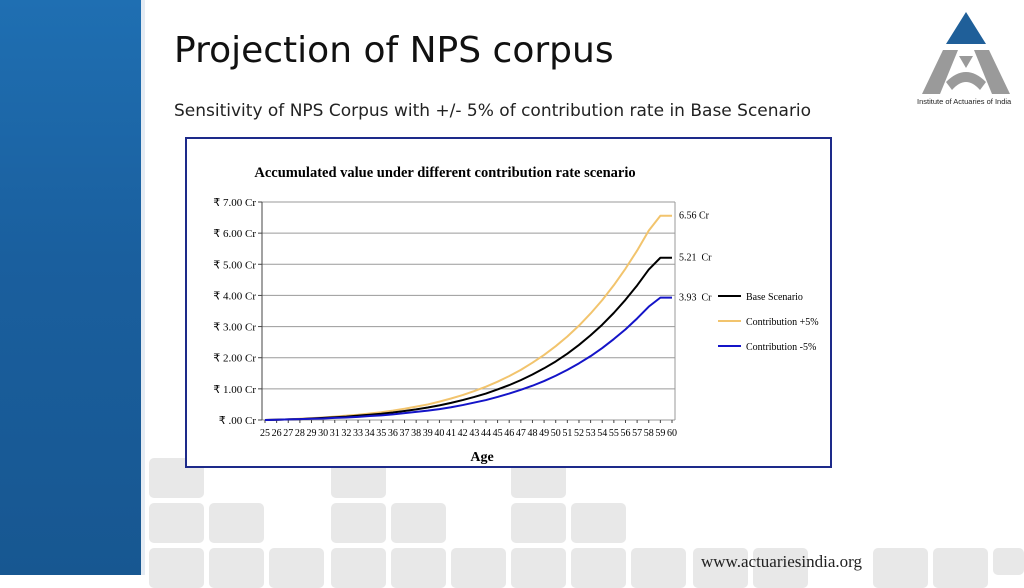 This screenshot has width=1024, height=588. I want to click on series-end-label: 6.56 Cr, so click(694, 216).